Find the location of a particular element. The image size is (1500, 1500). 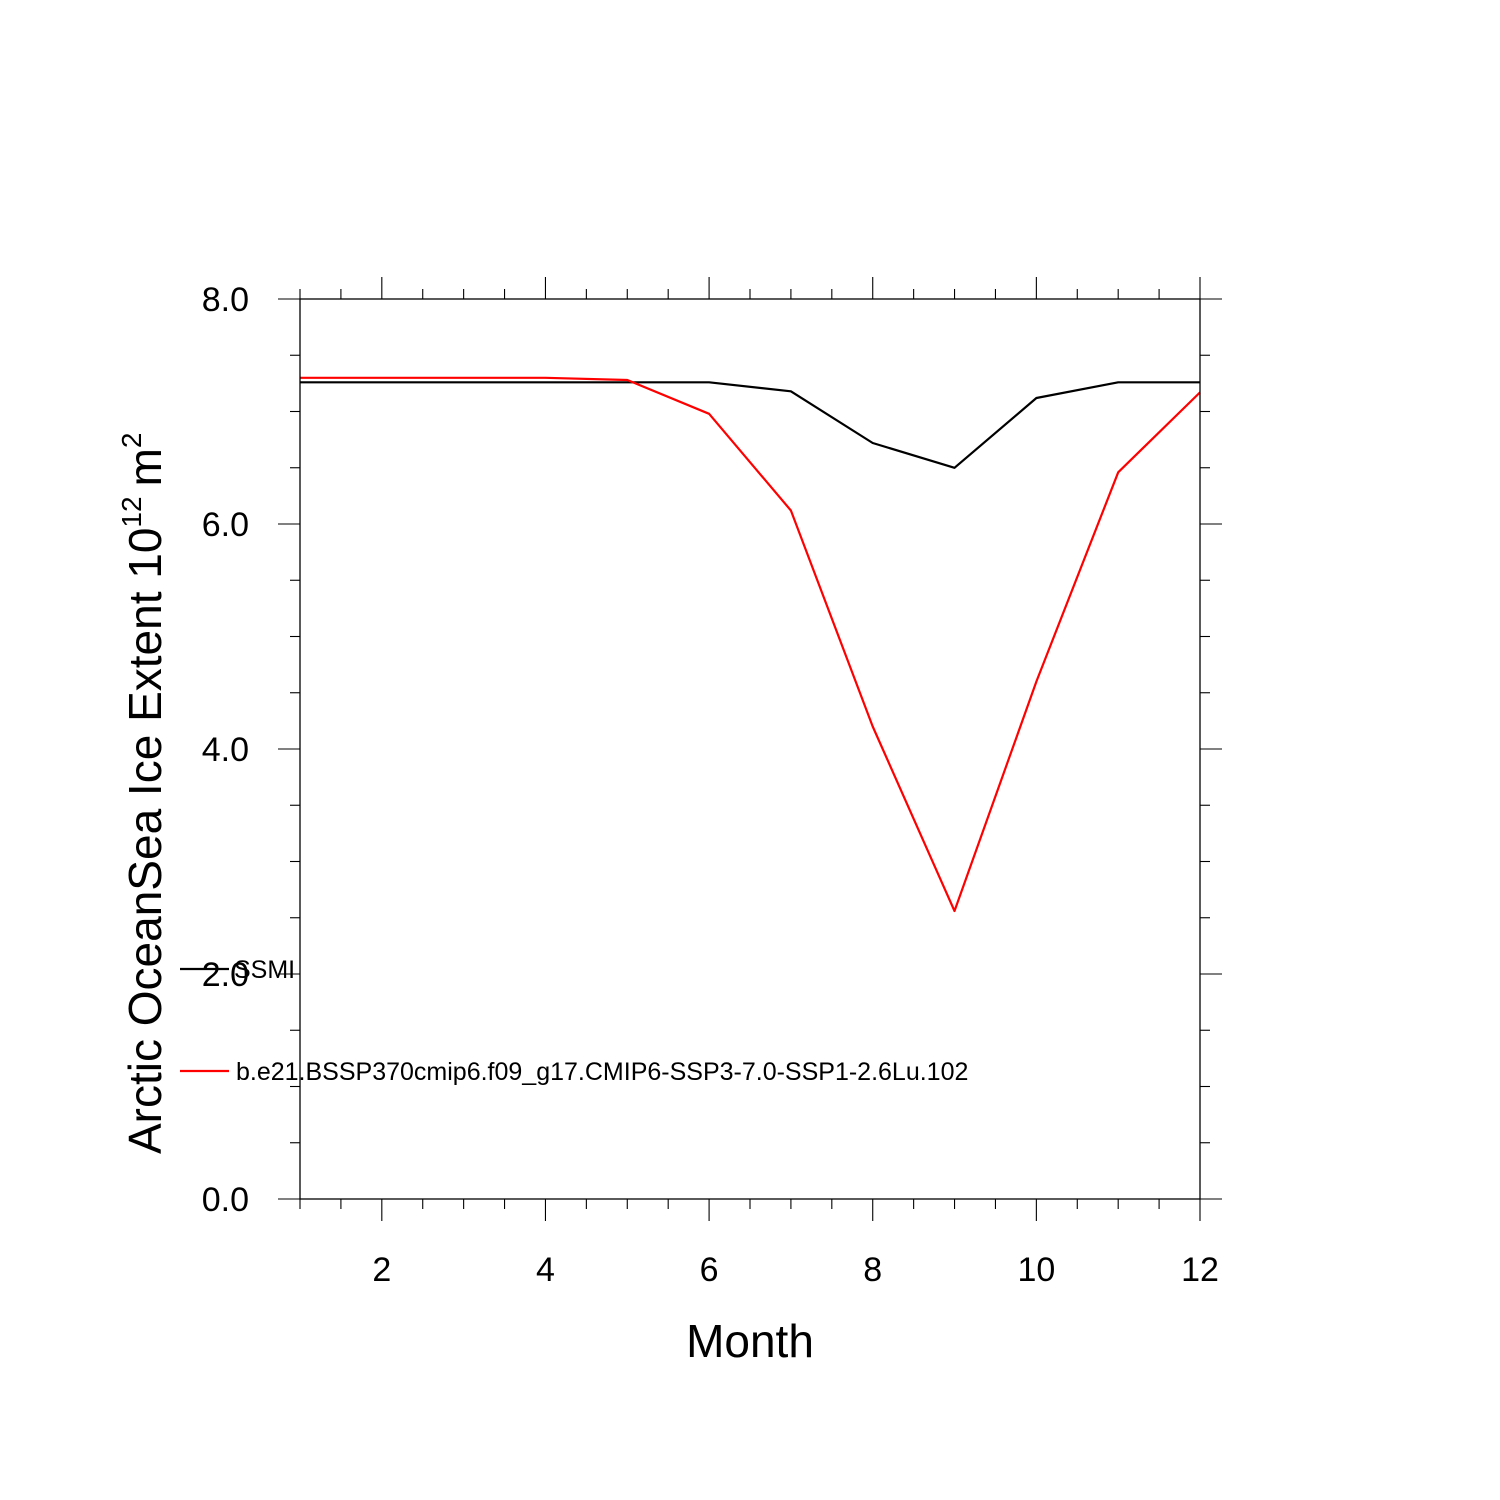

y-axis-title-unit: m is located at coordinates (145, 467).